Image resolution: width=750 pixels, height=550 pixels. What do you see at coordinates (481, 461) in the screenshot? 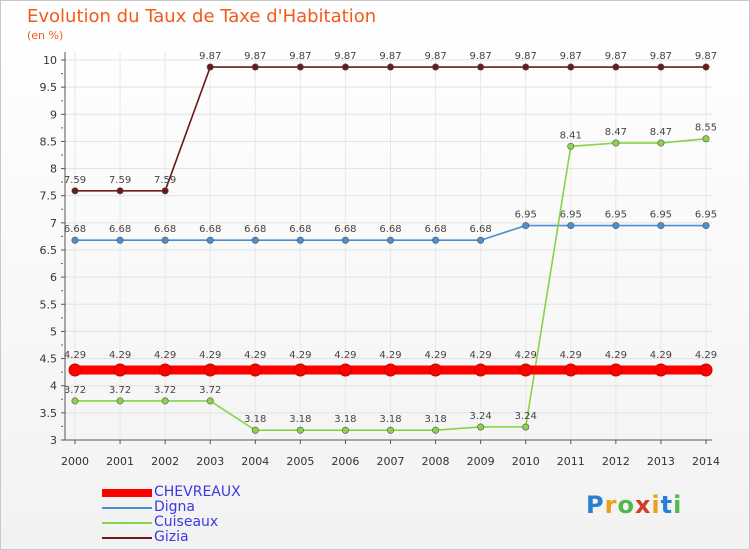
I see `x-tick-label: 2009` at bounding box center [481, 461].